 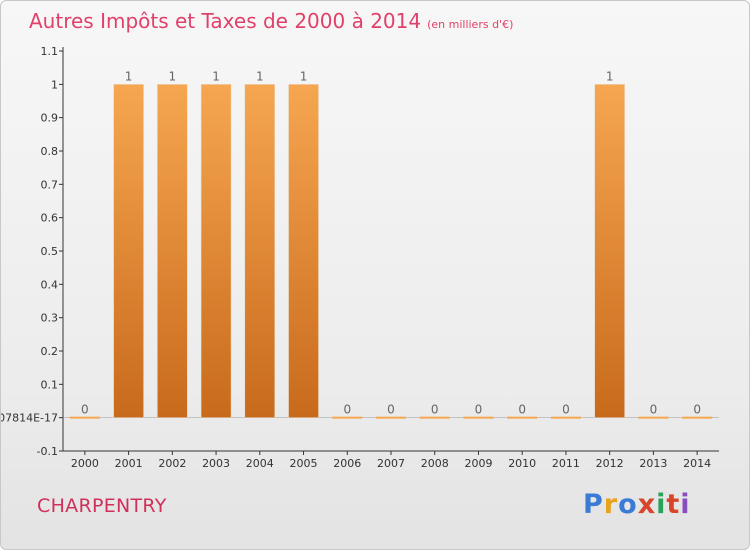 I want to click on x-tick-label: 2005, so click(x=304, y=463).